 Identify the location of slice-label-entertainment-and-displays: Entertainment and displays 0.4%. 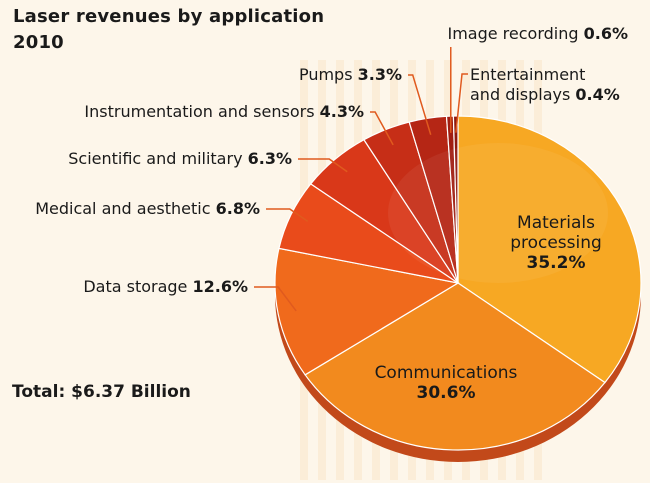
(545, 84).